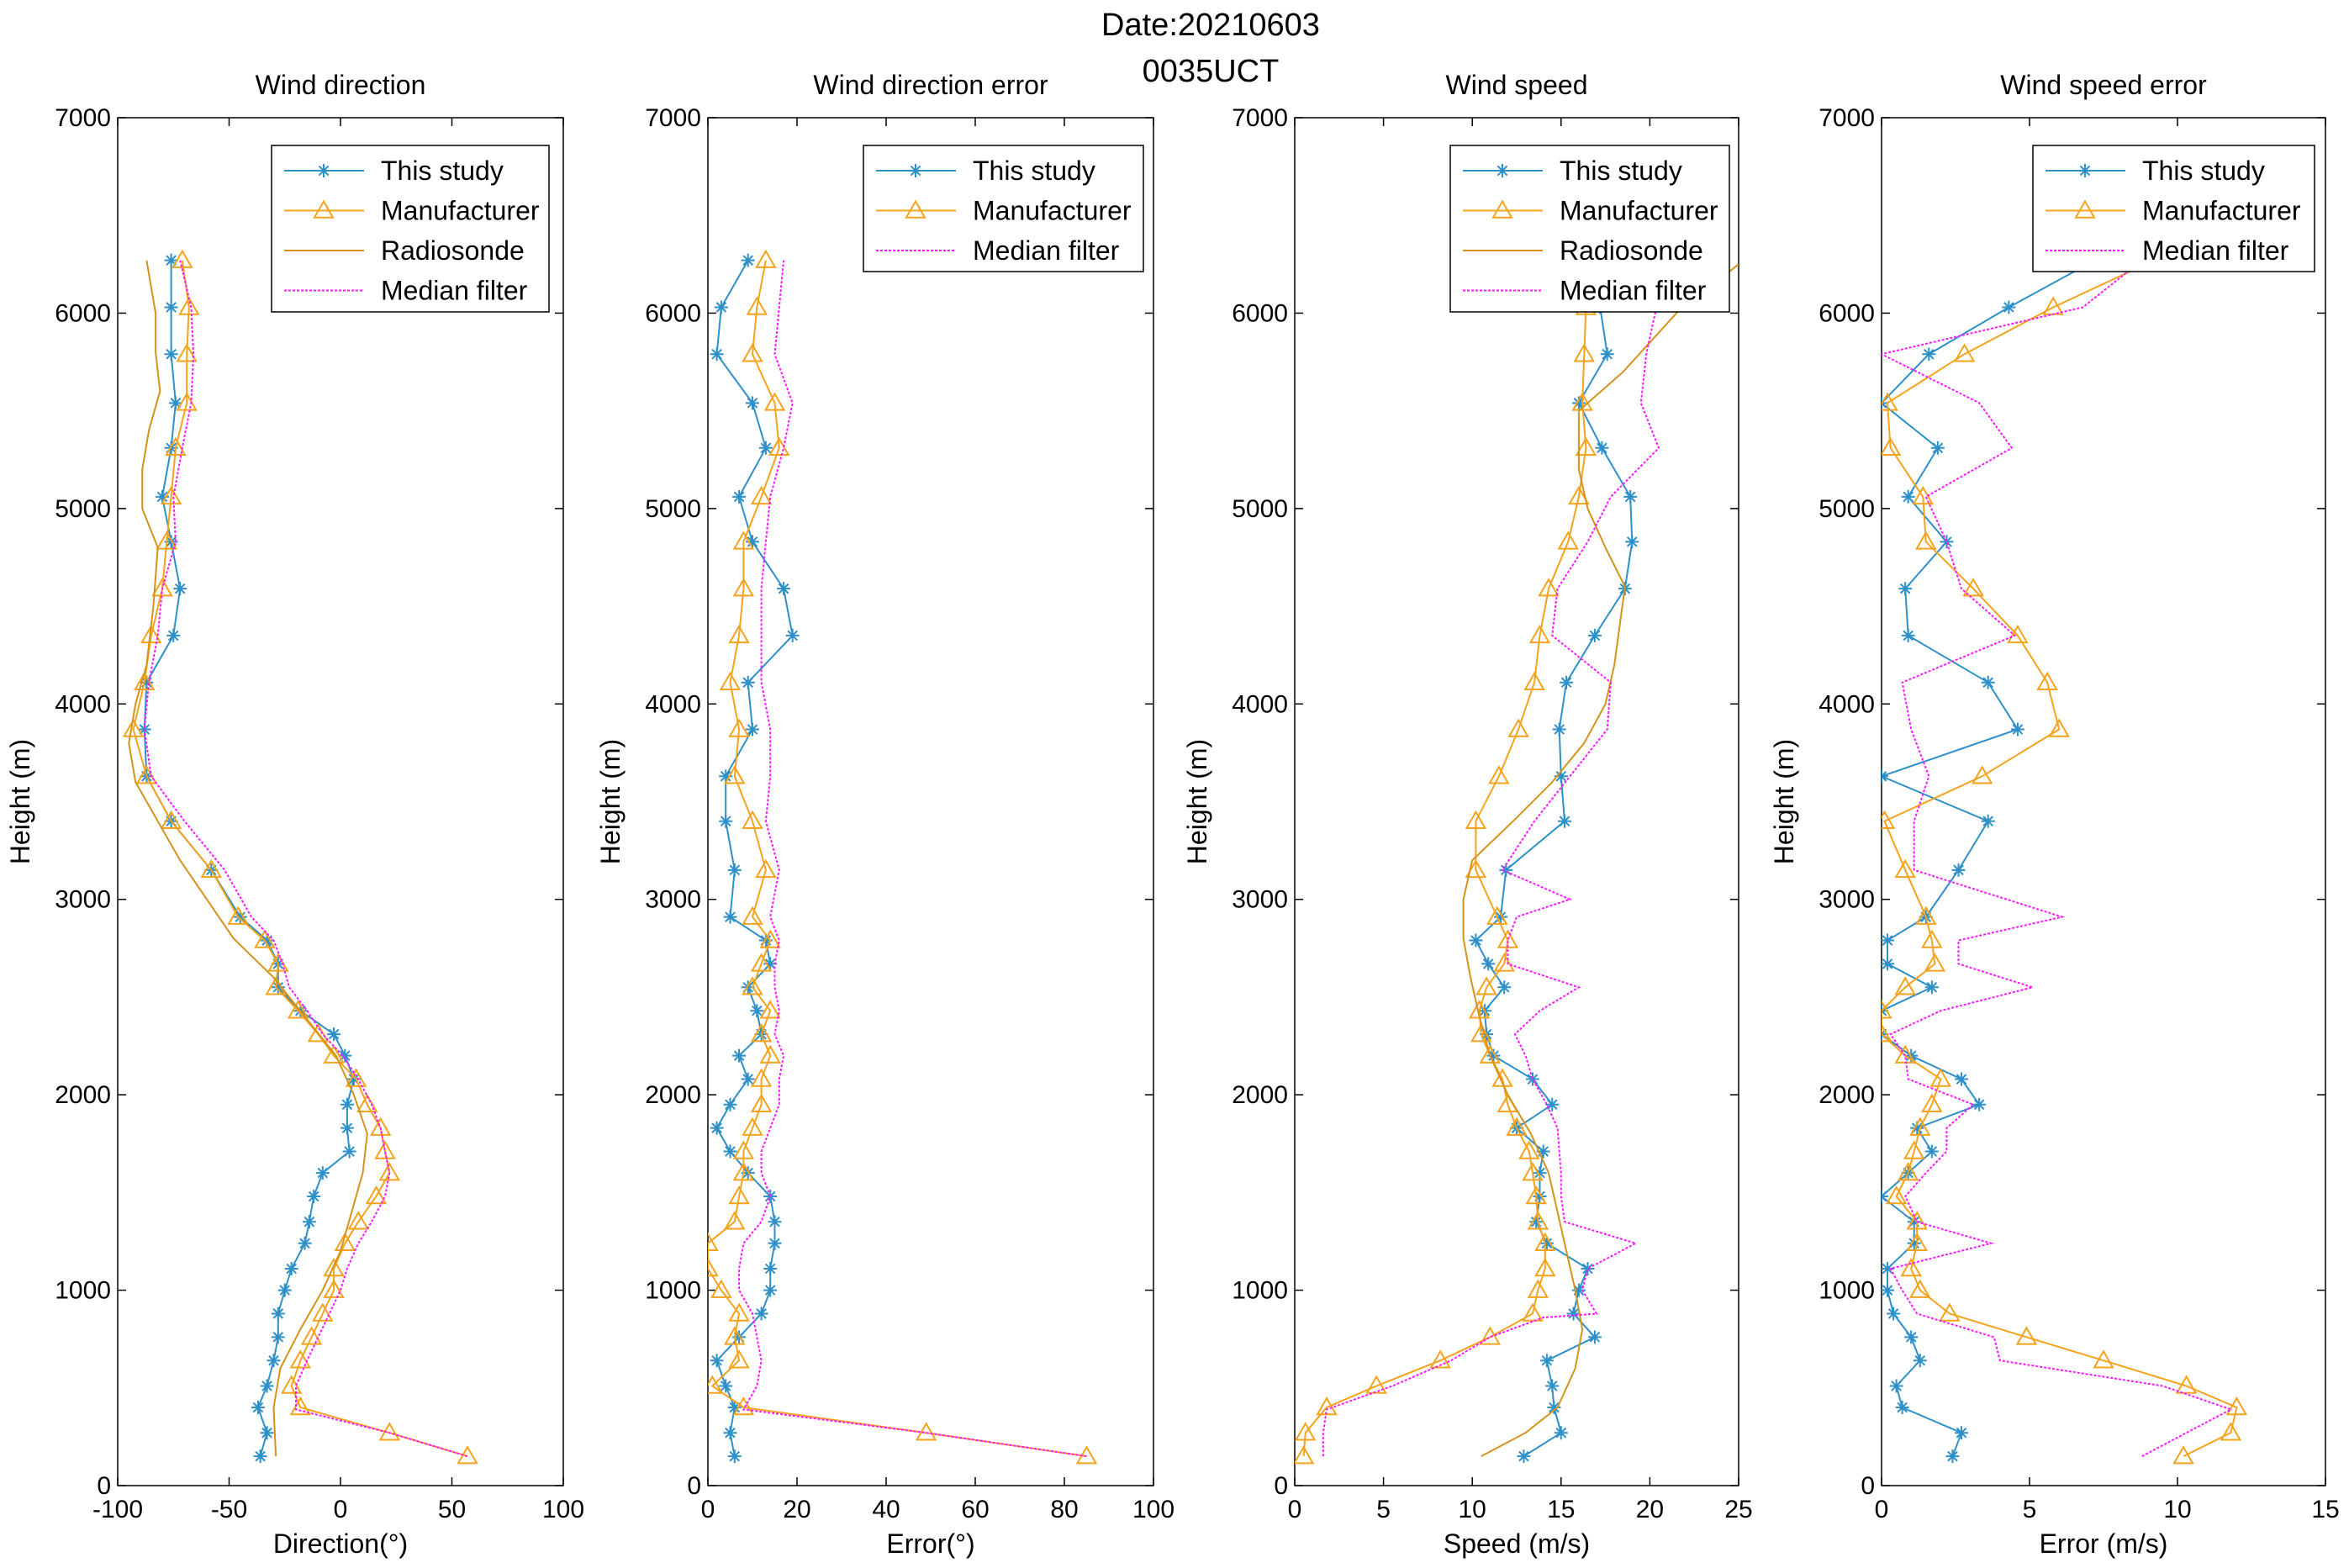  I want to click on legend-item: This study, so click(394, 171).